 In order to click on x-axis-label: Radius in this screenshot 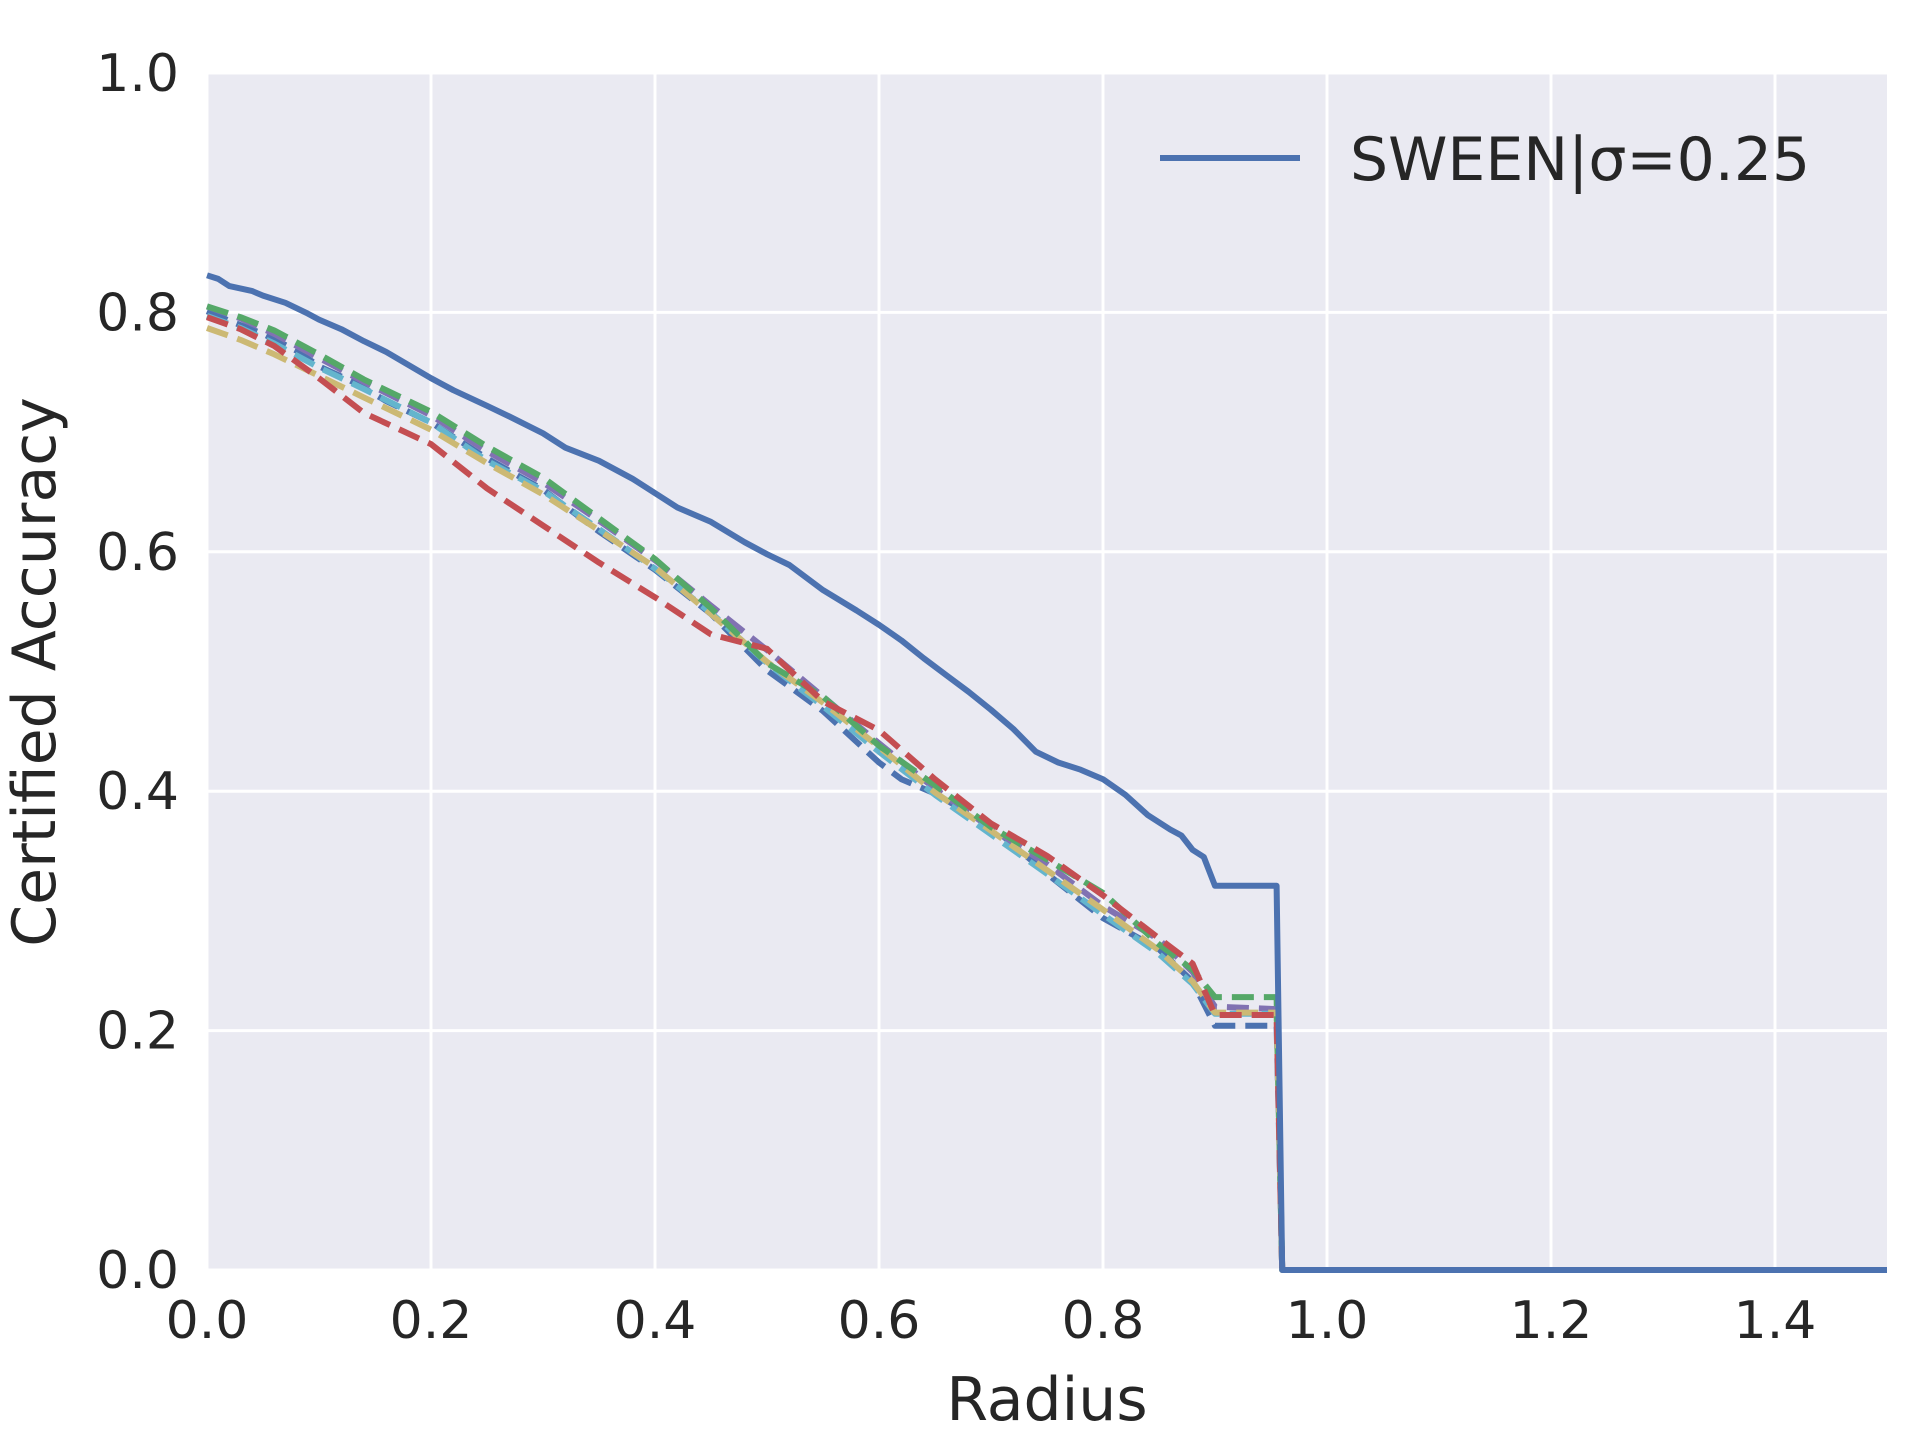, I will do `click(1046, 1400)`.